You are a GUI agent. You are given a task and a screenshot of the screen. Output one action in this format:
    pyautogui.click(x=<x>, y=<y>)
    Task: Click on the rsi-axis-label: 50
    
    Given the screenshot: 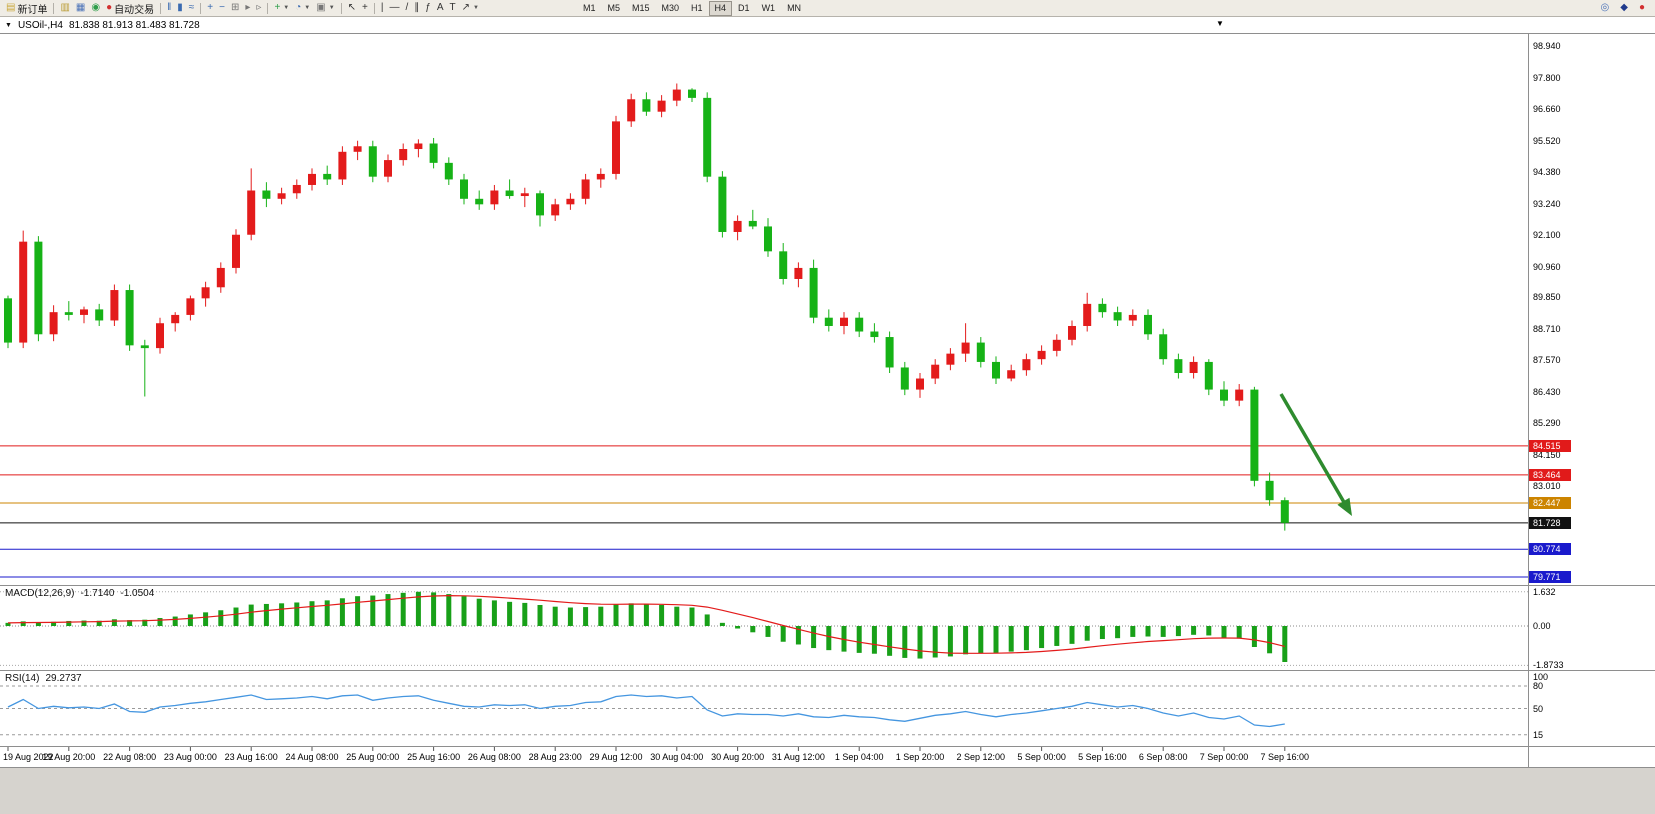 What is the action you would take?
    pyautogui.click(x=1538, y=708)
    